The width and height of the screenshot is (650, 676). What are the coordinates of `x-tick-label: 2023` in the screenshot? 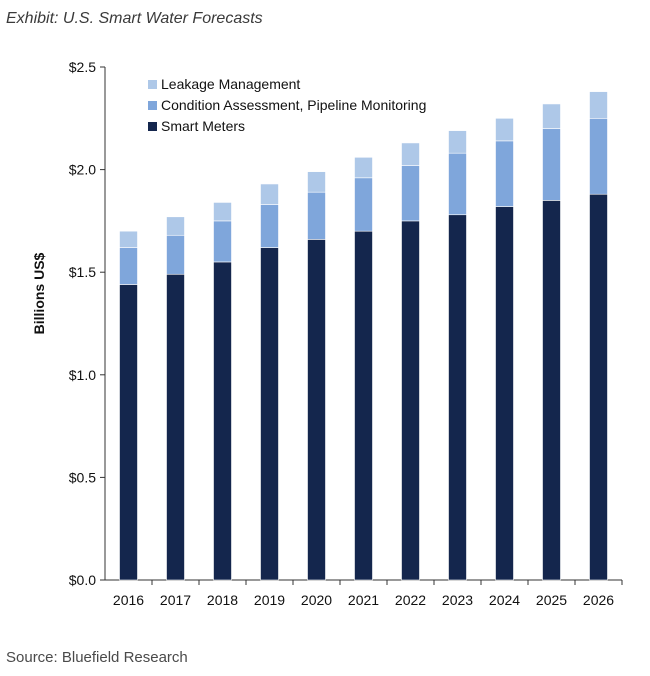 It's located at (457, 600).